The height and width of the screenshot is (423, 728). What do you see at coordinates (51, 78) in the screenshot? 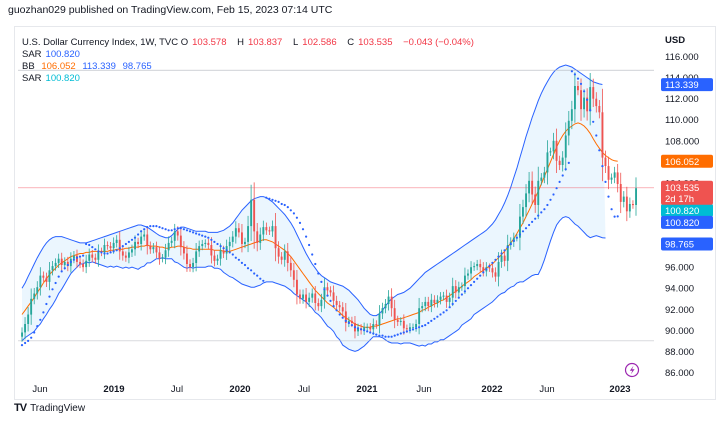
I see `legend-sar2-row: SAR 100.820` at bounding box center [51, 78].